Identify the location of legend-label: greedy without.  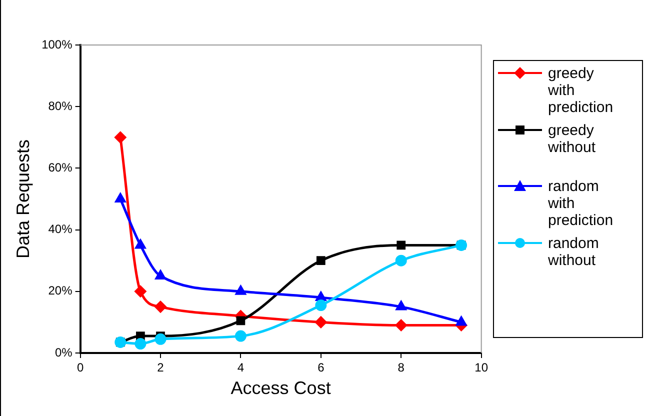
(572, 139).